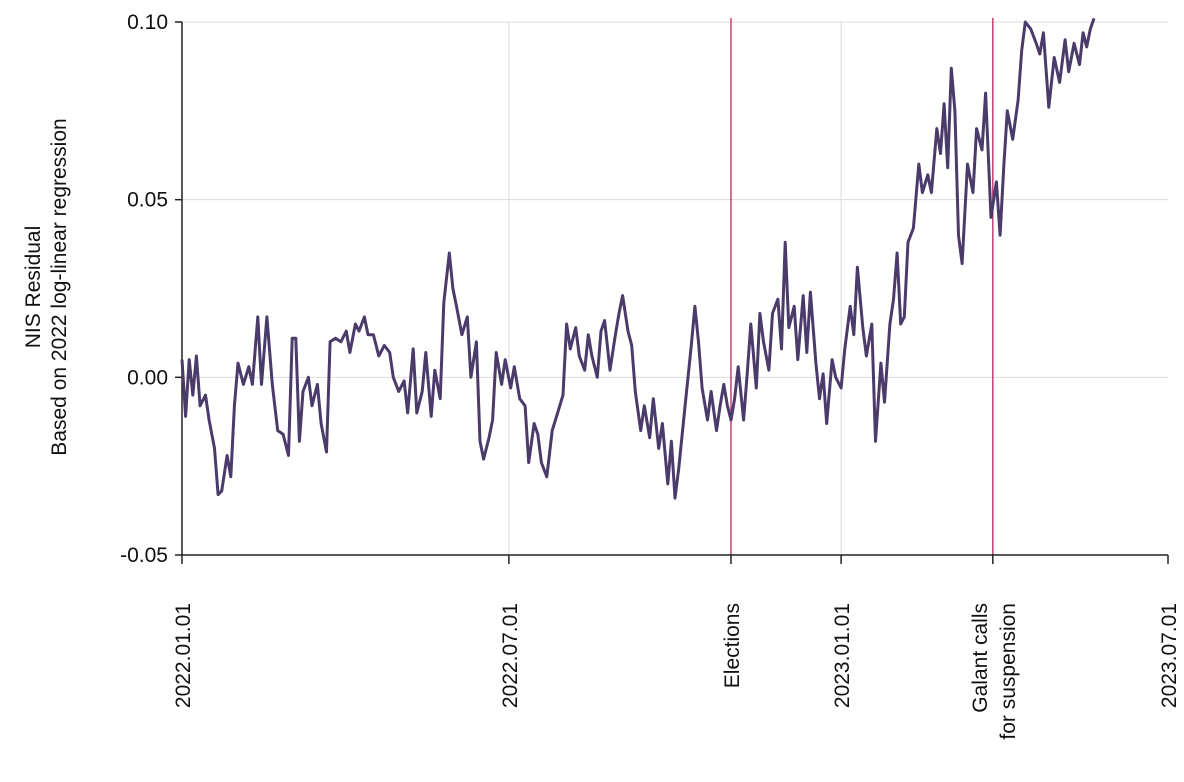  I want to click on event-label: for suspension, so click(1008, 671).